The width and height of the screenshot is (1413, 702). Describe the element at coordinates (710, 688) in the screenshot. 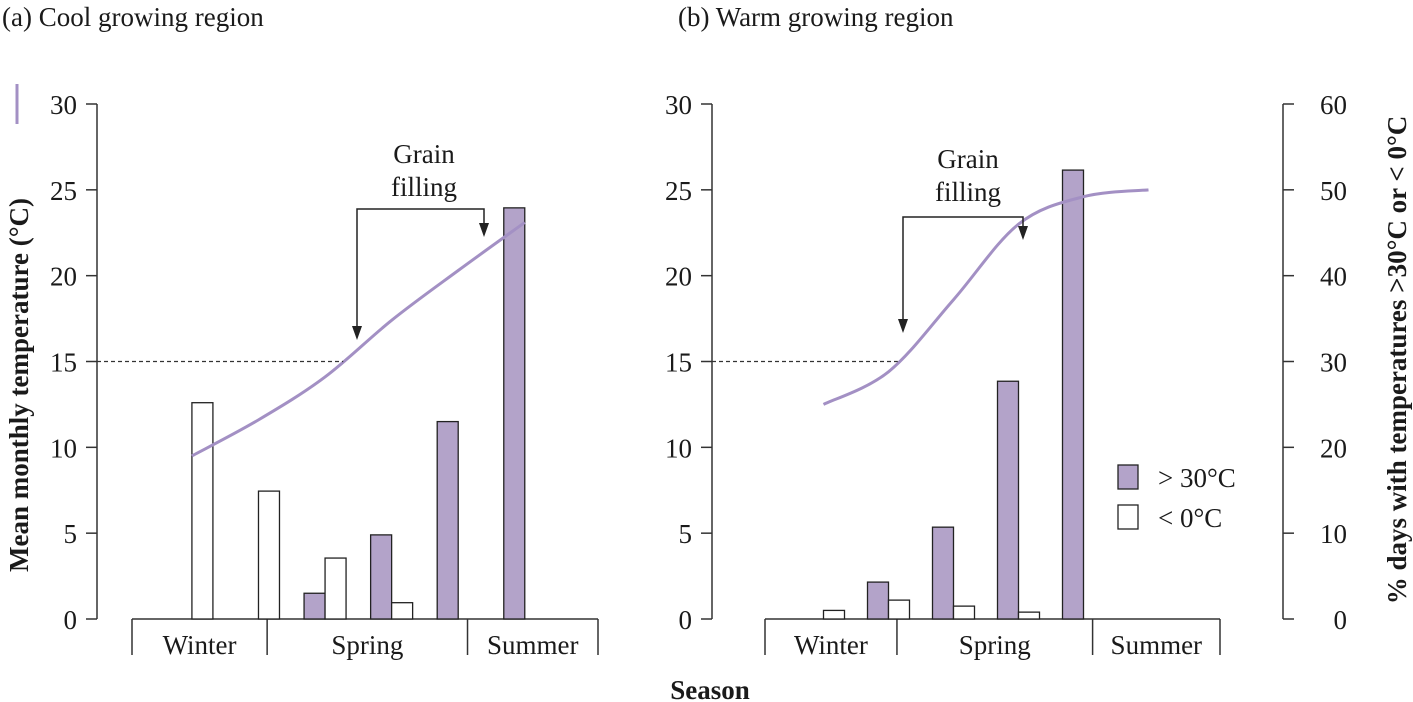

I see `x-axis-label: Season` at that location.